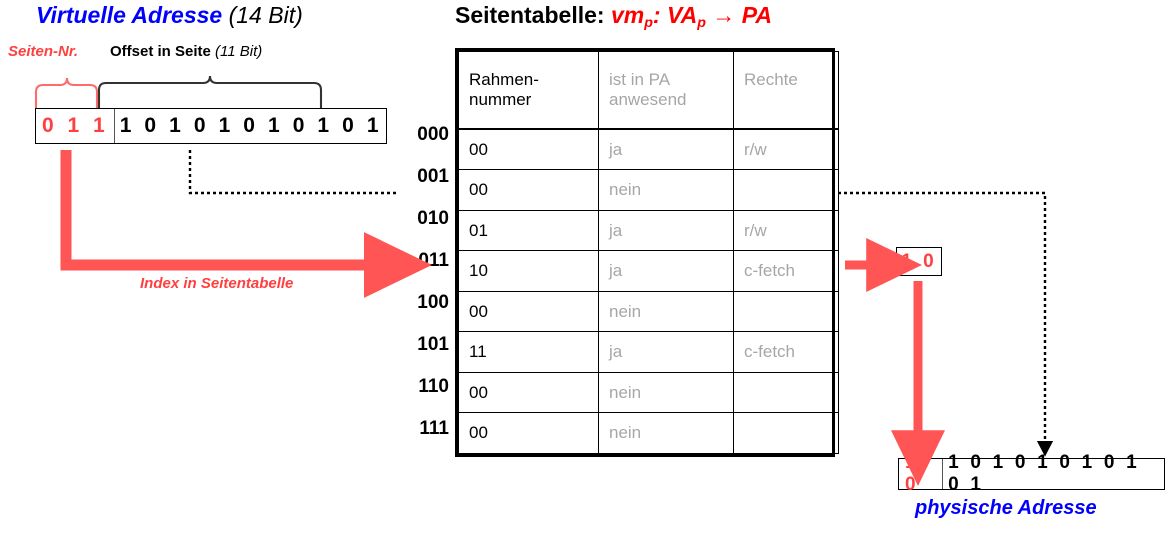 The height and width of the screenshot is (536, 1165). What do you see at coordinates (756, 15) in the screenshot?
I see `map-target: PA` at bounding box center [756, 15].